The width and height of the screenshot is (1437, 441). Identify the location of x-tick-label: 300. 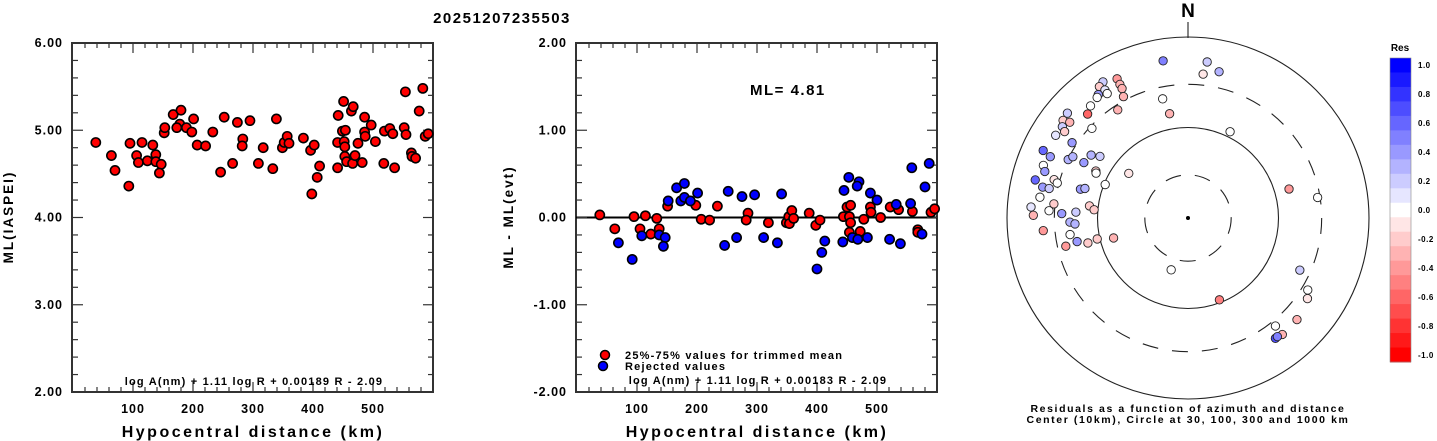
(253, 409).